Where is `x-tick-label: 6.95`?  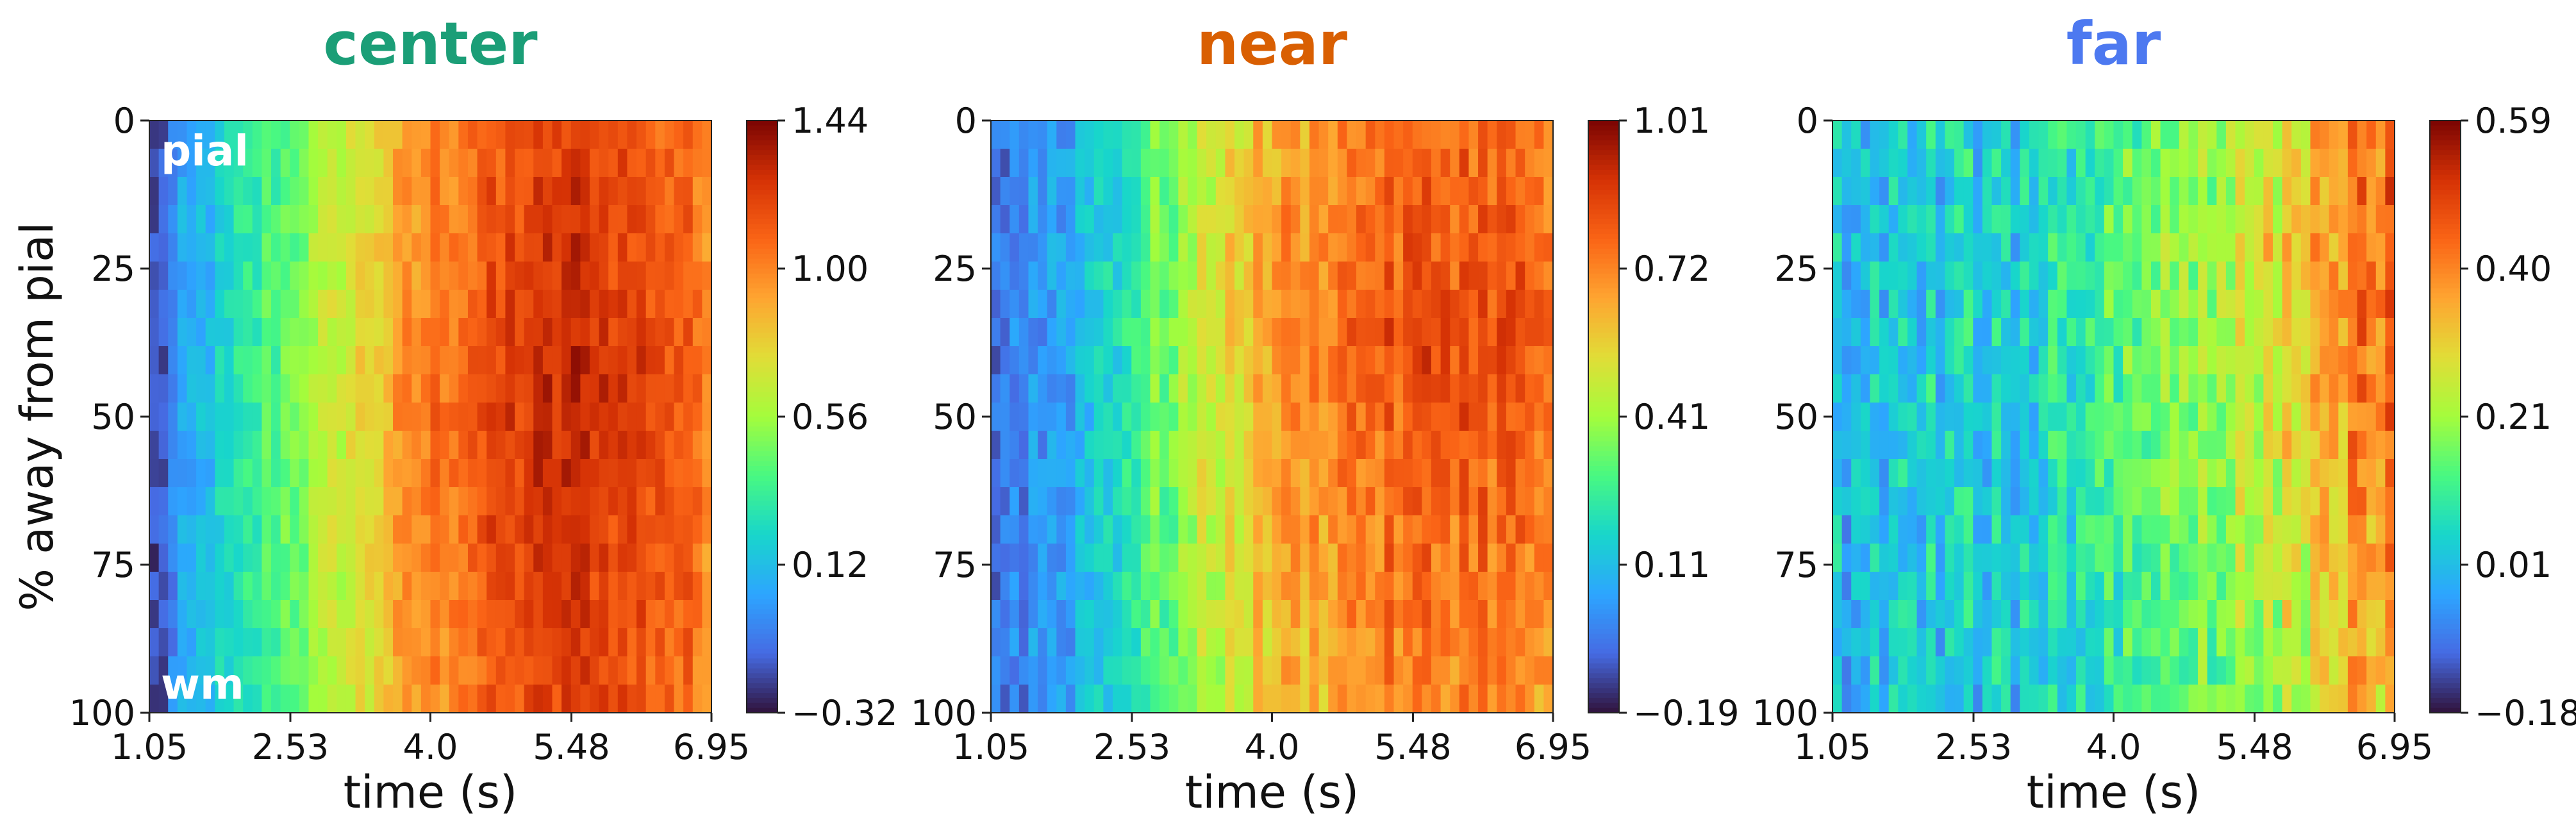
x-tick-label: 6.95 is located at coordinates (712, 747).